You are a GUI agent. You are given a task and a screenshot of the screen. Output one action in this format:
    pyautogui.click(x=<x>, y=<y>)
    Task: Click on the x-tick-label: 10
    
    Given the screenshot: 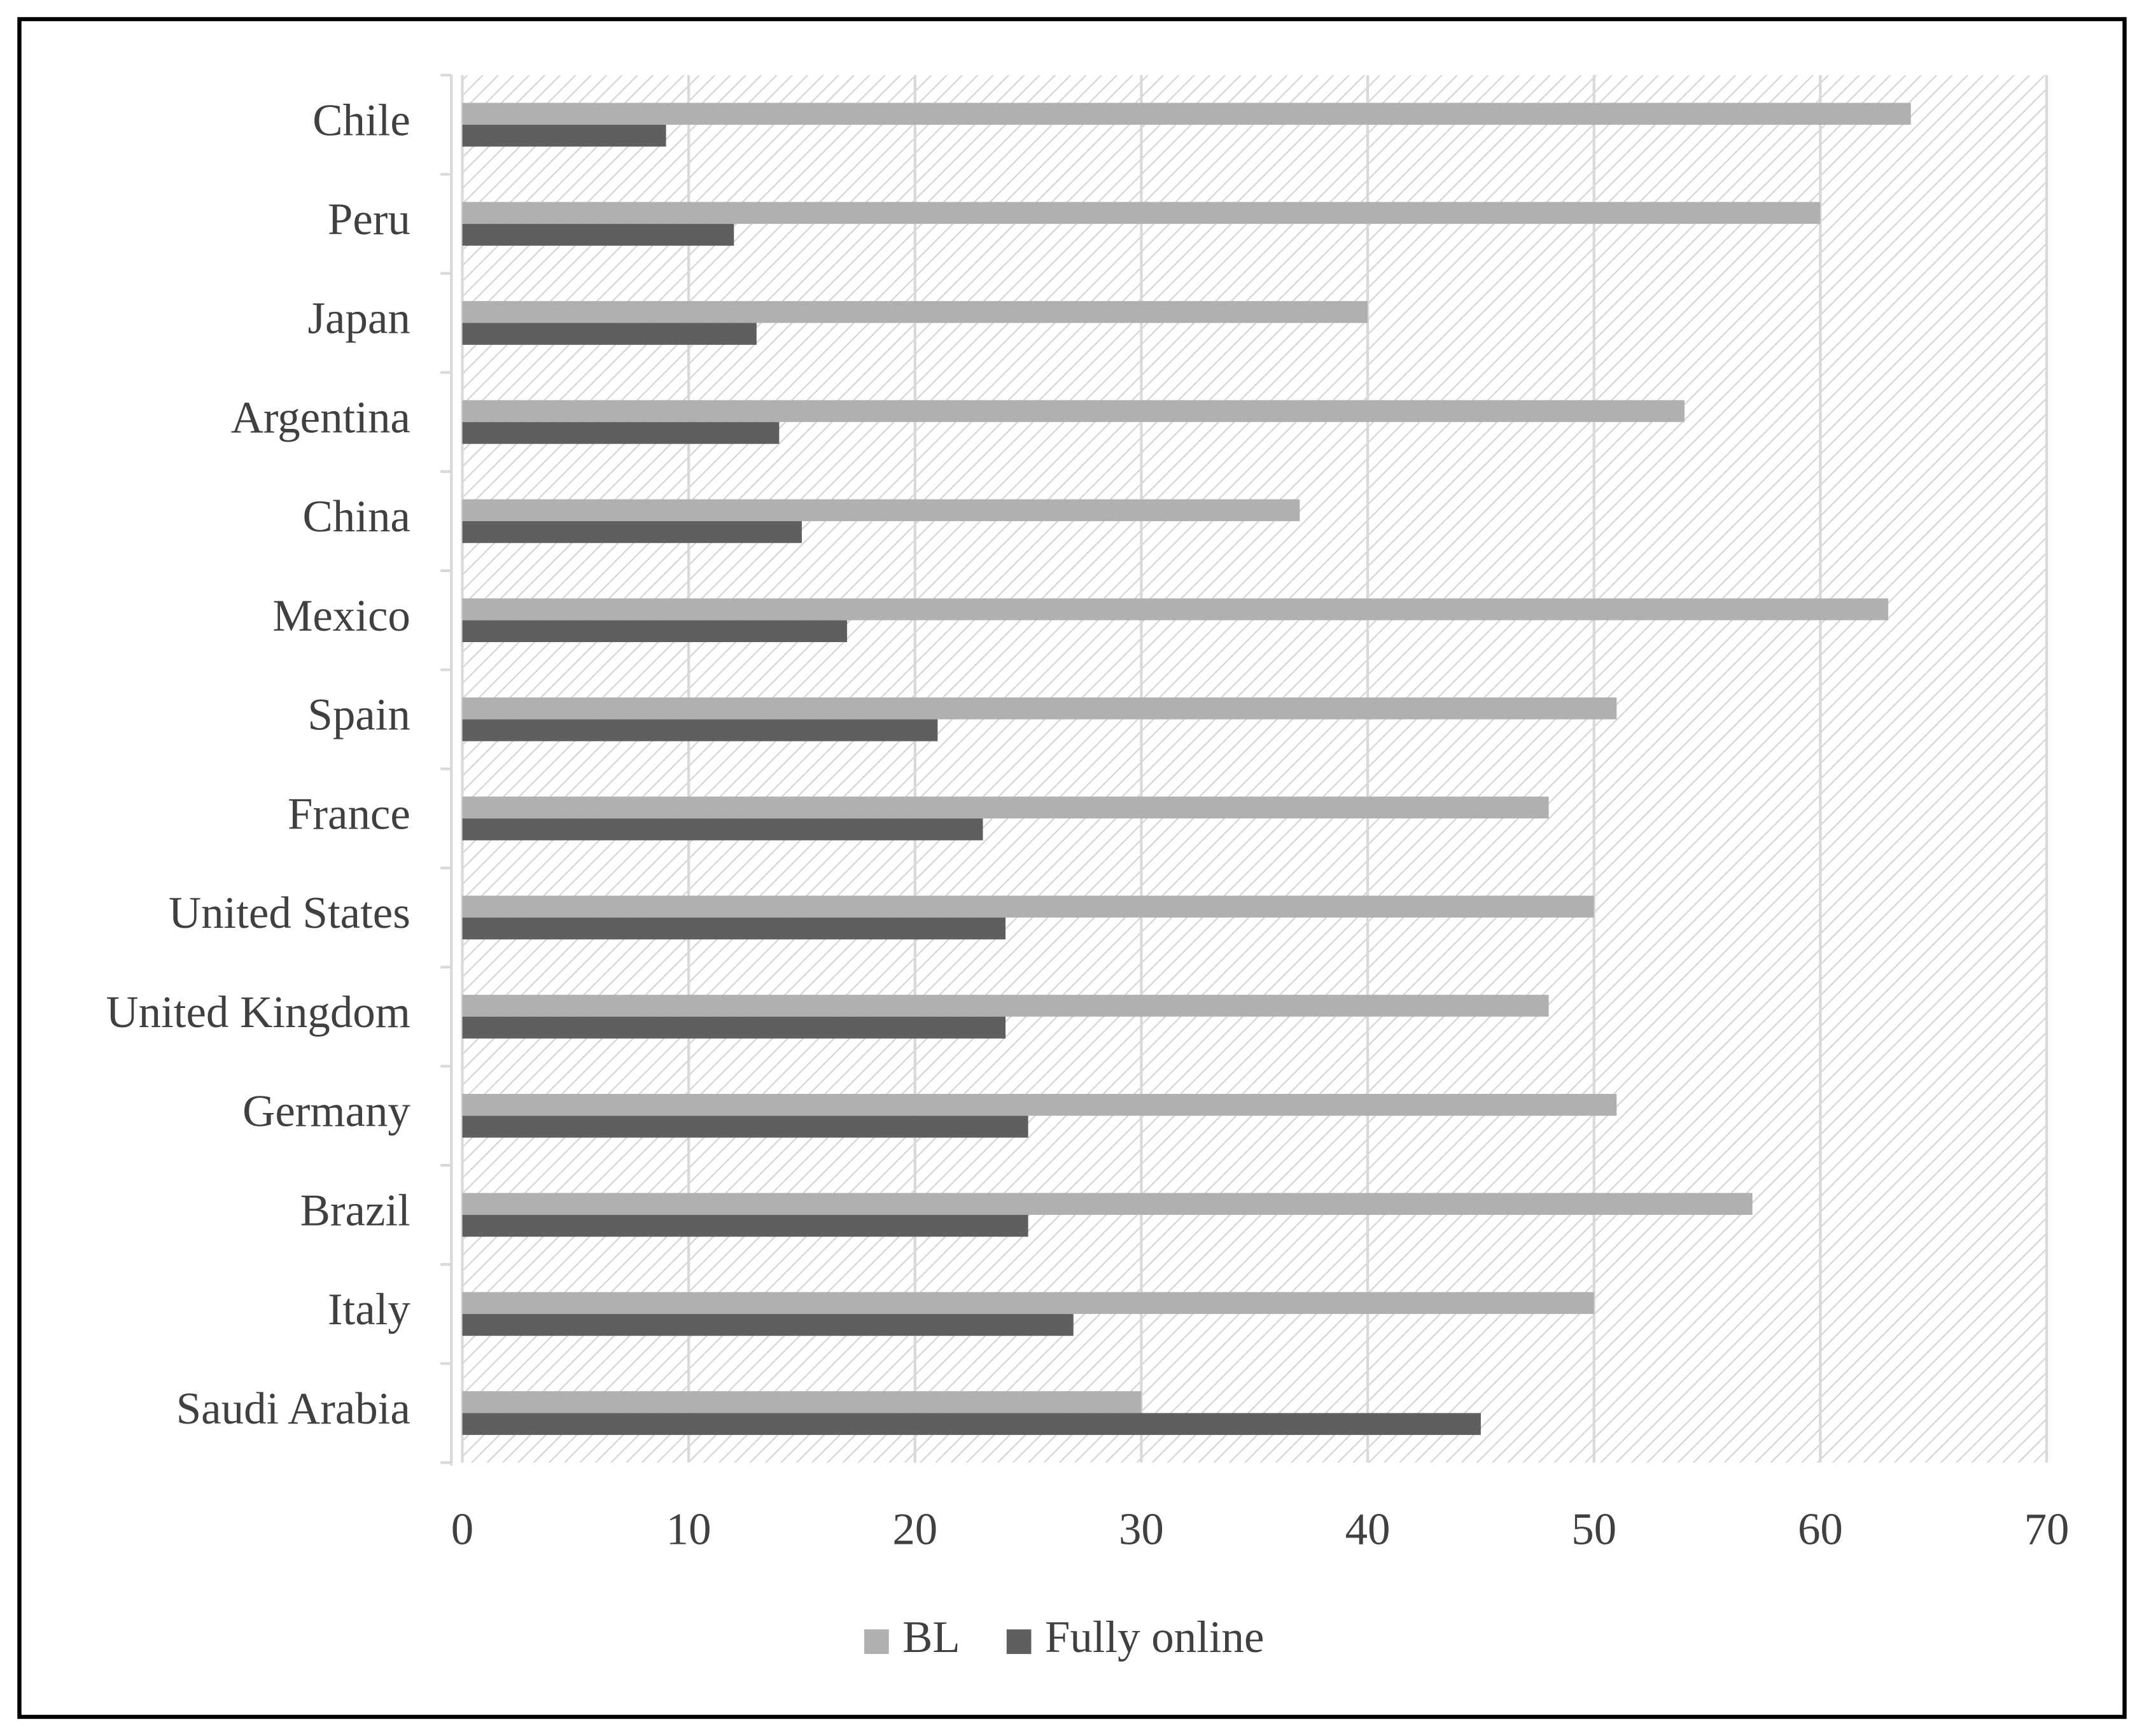 What is the action you would take?
    pyautogui.click(x=688, y=1529)
    